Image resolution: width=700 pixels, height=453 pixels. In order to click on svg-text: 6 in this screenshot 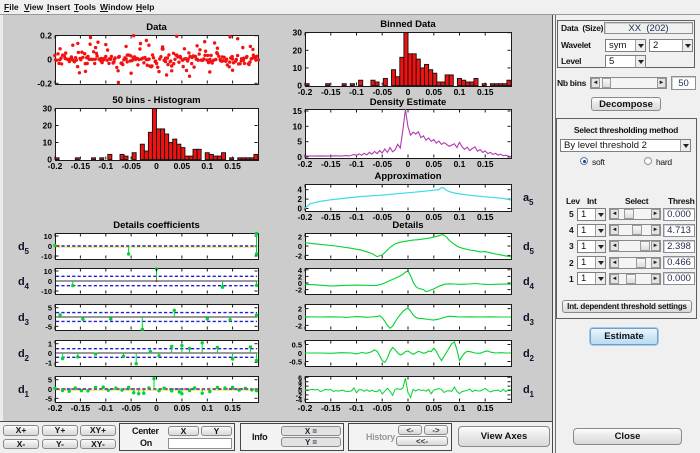, I will do `click(300, 378)`.